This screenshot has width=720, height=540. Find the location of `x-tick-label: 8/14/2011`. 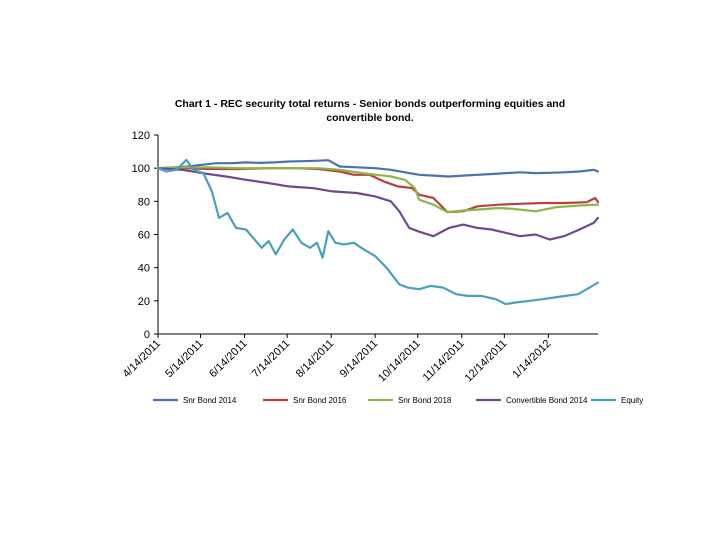

x-tick-label: 8/14/2011 is located at coordinates (315, 359).